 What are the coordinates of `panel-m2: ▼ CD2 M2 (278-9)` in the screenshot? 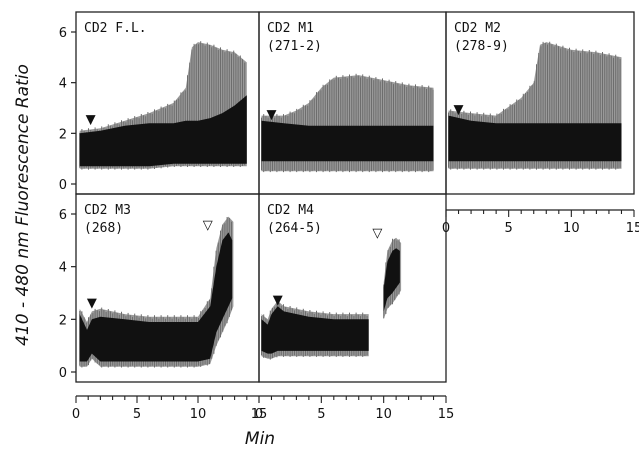 It's located at (540, 103).